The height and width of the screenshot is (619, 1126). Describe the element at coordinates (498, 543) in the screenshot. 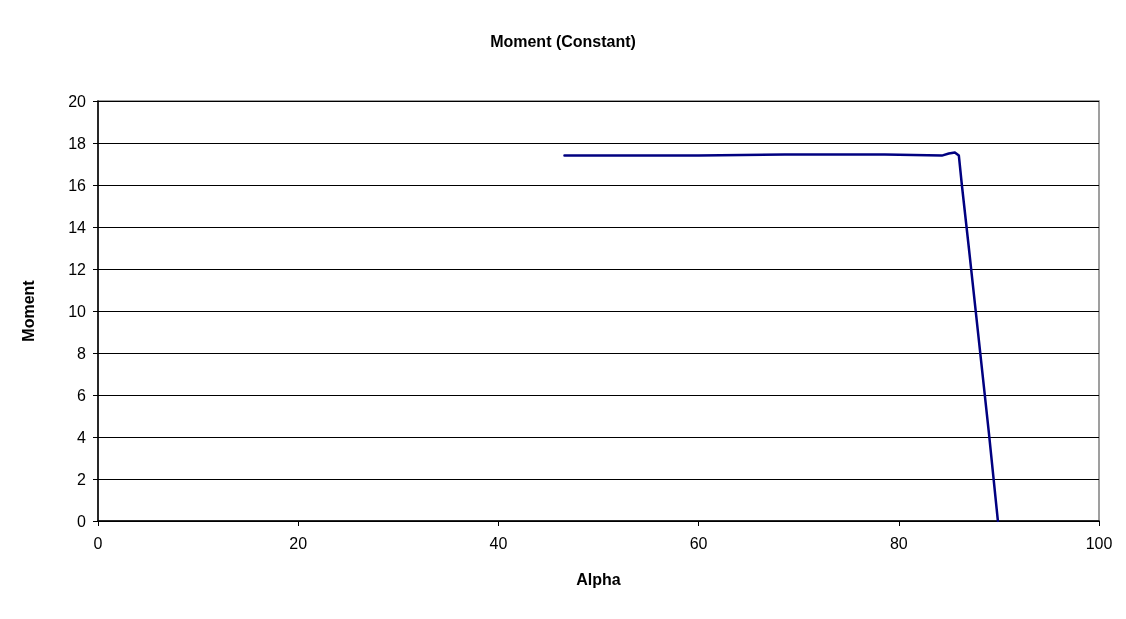

I see `x-tick-label: 40` at that location.